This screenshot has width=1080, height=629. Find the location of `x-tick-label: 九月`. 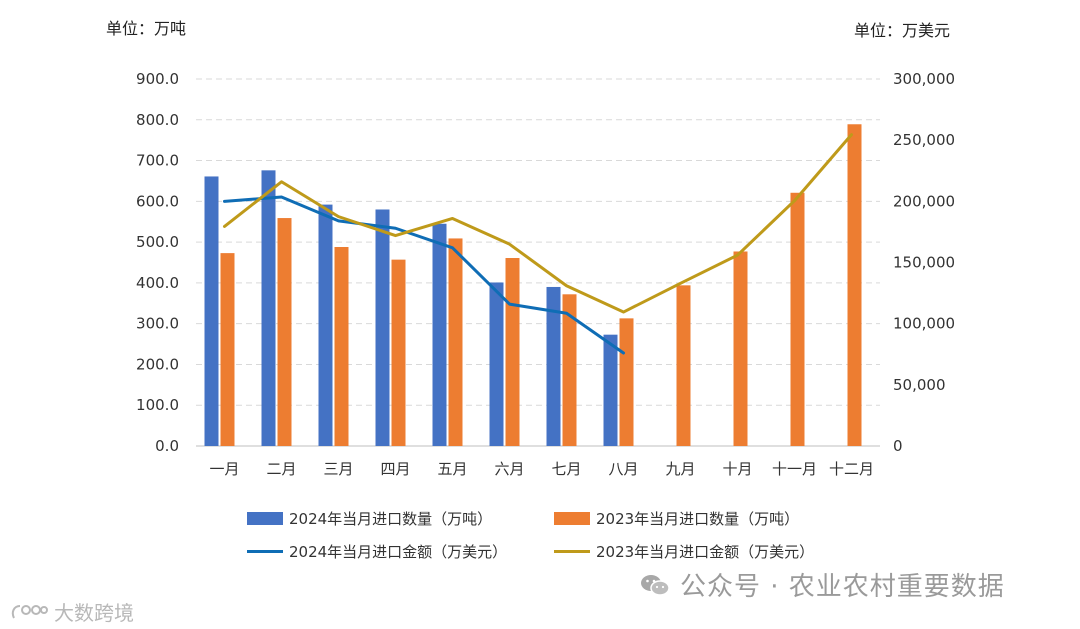

x-tick-label: 九月 is located at coordinates (680, 469).